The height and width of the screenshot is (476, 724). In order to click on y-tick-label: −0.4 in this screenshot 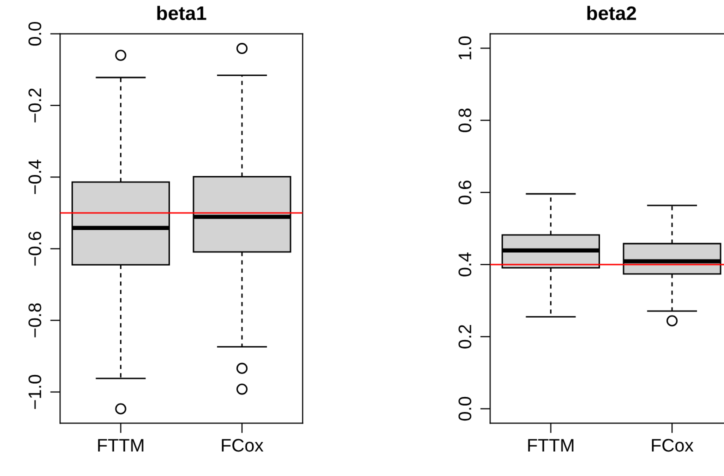, I will do `click(35, 177)`.